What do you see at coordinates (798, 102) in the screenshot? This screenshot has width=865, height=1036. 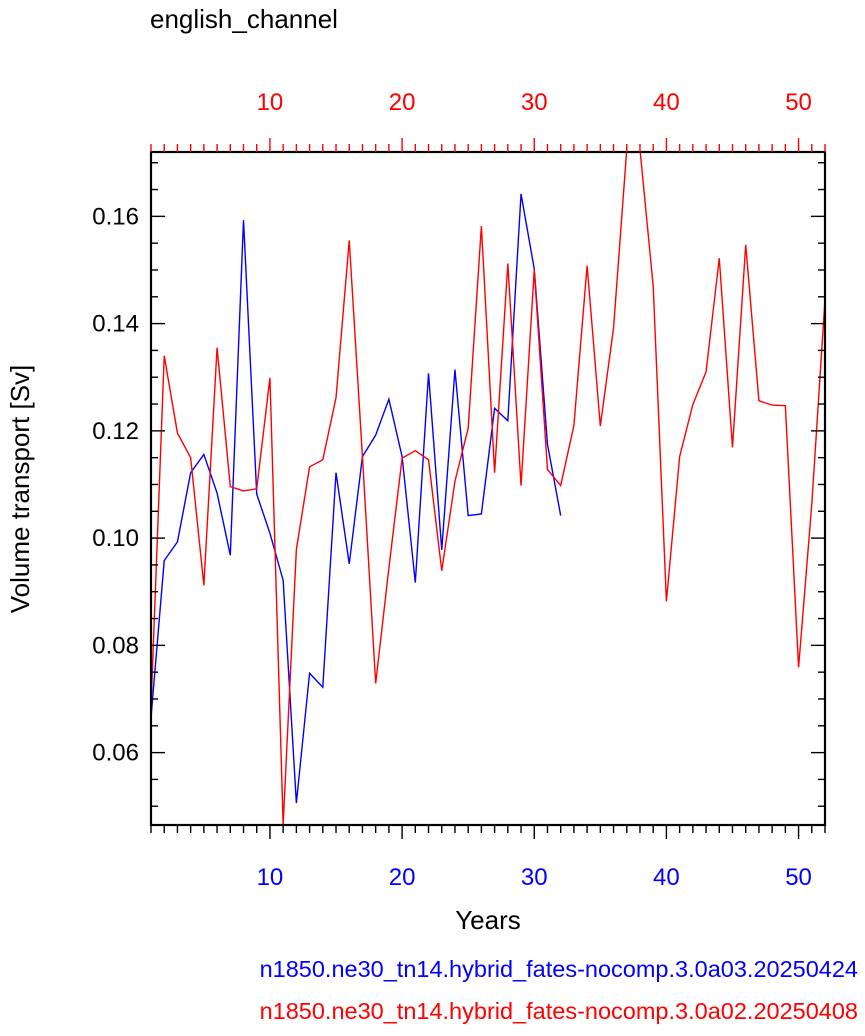 I see `x-top-tick-label: 50` at bounding box center [798, 102].